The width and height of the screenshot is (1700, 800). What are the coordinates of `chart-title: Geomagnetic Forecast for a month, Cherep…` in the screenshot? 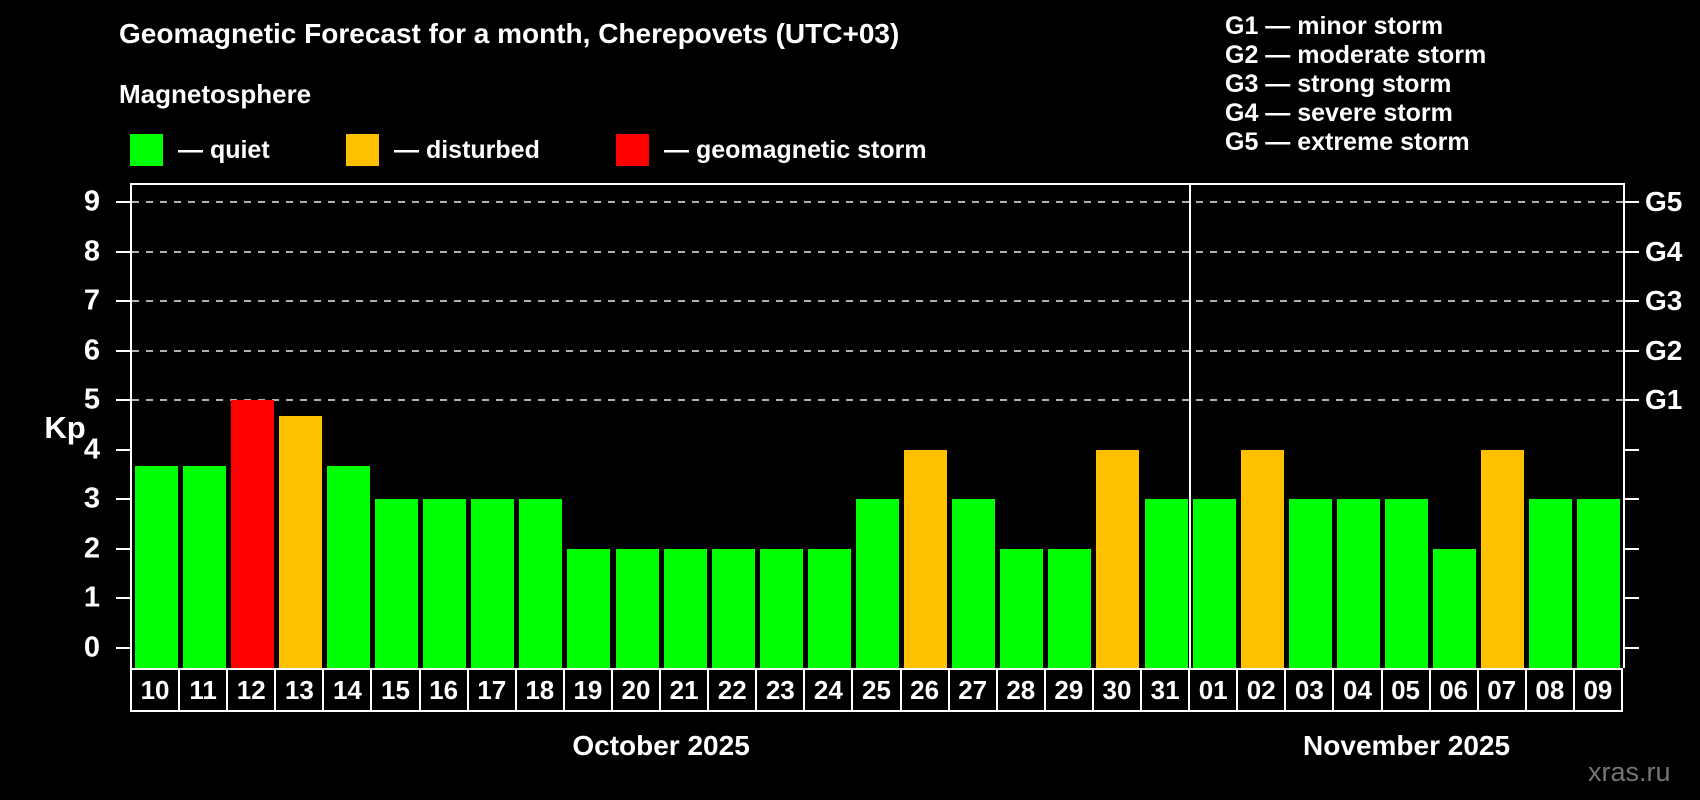 It's located at (509, 33).